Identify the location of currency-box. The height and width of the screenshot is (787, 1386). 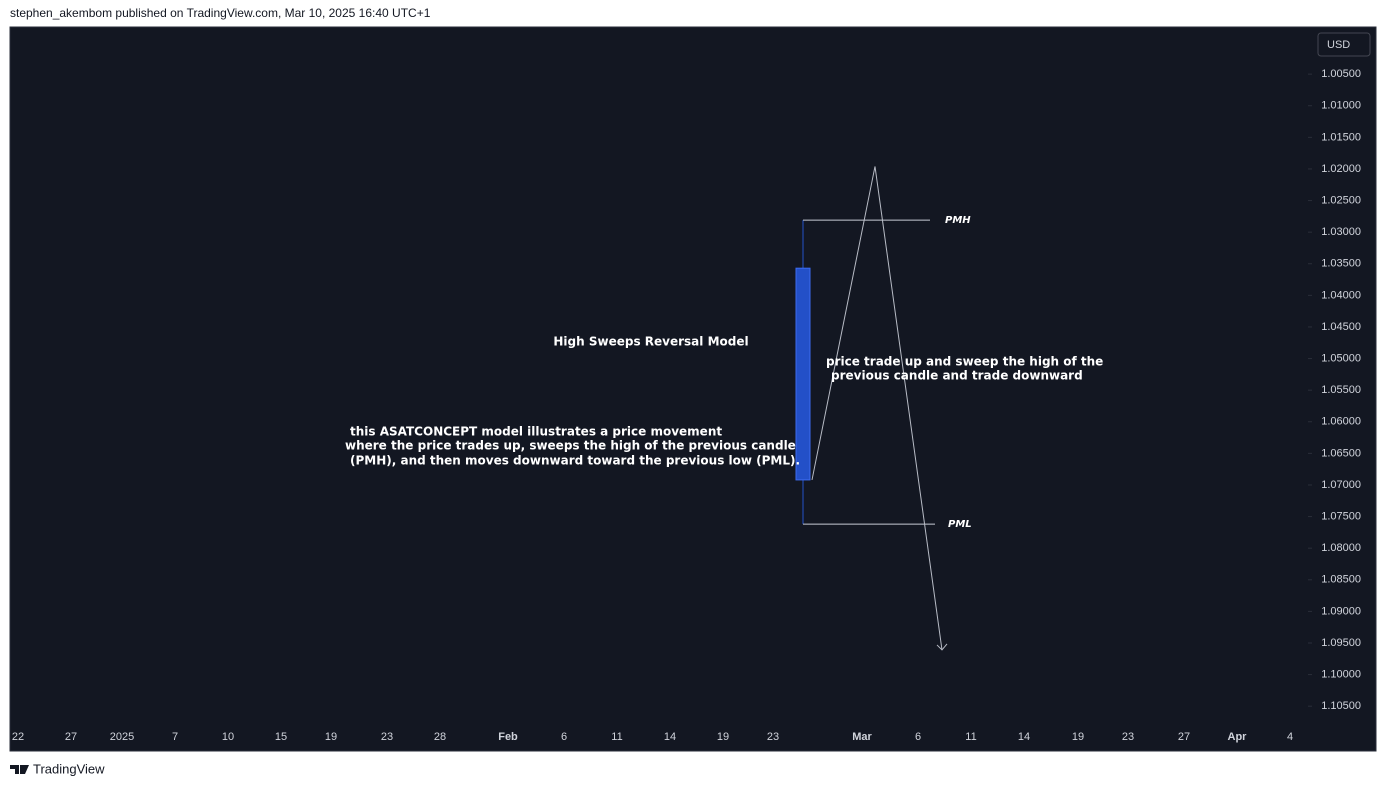
(1344, 44).